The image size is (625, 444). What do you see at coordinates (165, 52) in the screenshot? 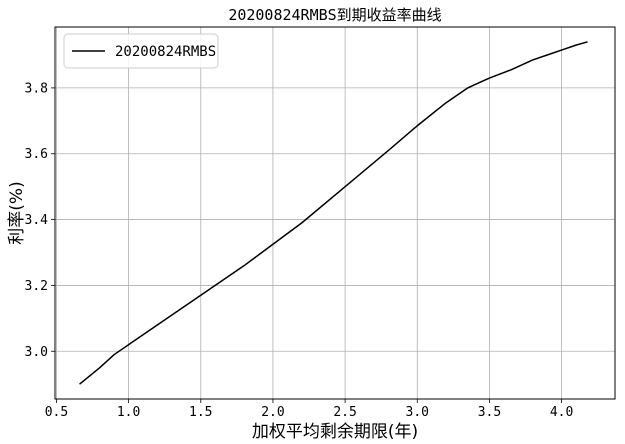
I see `legend-label: 20200824RMBS` at bounding box center [165, 52].